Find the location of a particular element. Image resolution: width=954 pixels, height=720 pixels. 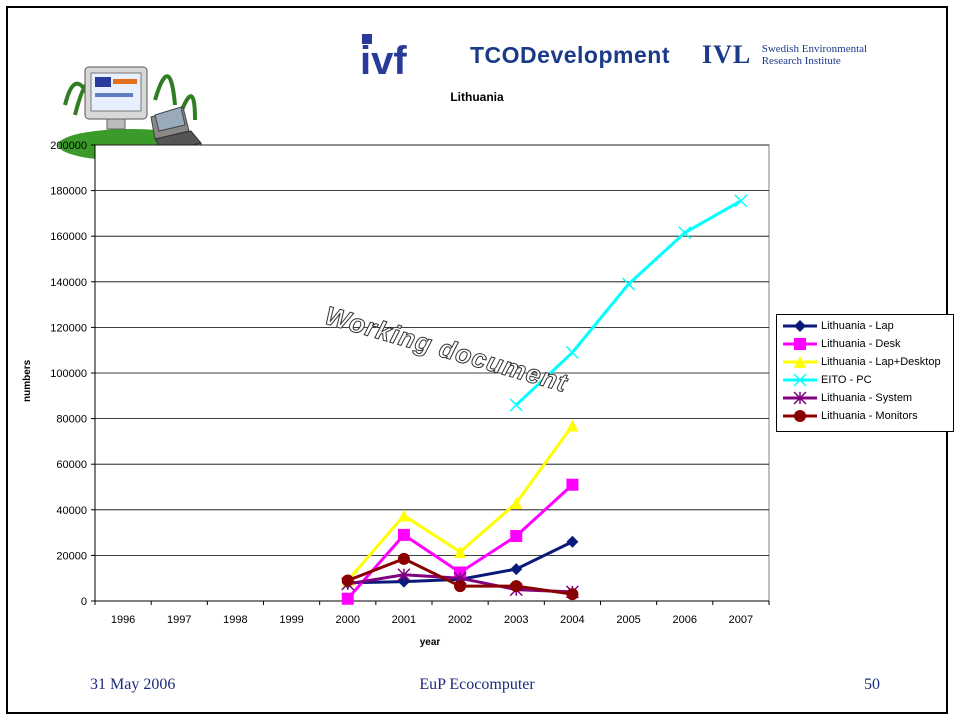

y-tick-label: 120000 is located at coordinates (68, 328).